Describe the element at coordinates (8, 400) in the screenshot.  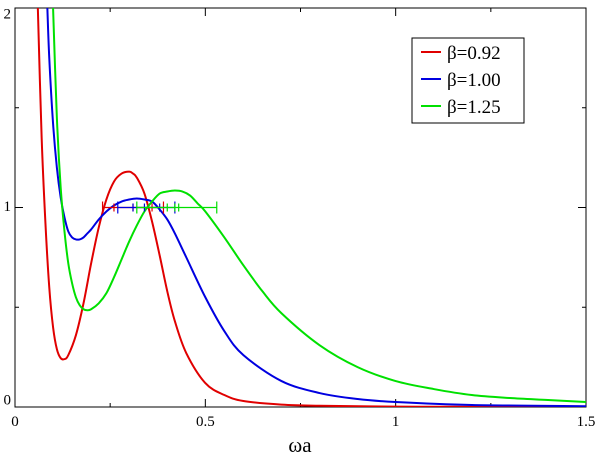
I see `y-tick-label-0: 0` at that location.